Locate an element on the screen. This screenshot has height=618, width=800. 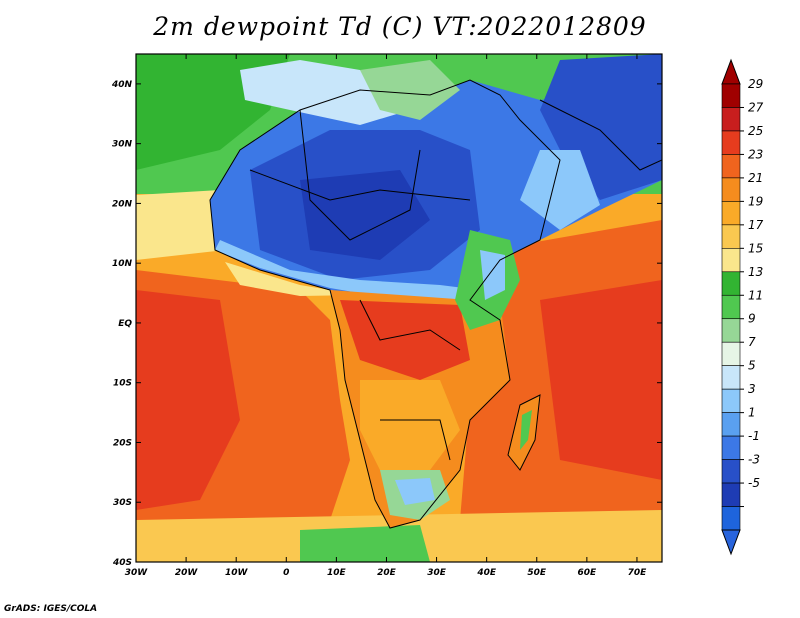
colorbar-label: 9 is located at coordinates (752, 319).